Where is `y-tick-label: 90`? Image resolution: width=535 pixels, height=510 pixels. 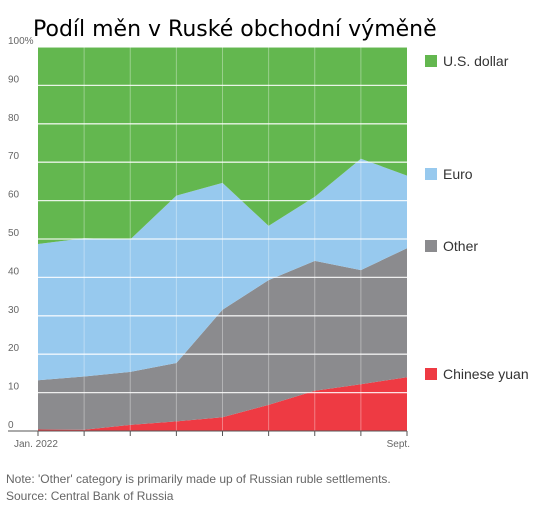
y-tick-label: 90 is located at coordinates (14, 79).